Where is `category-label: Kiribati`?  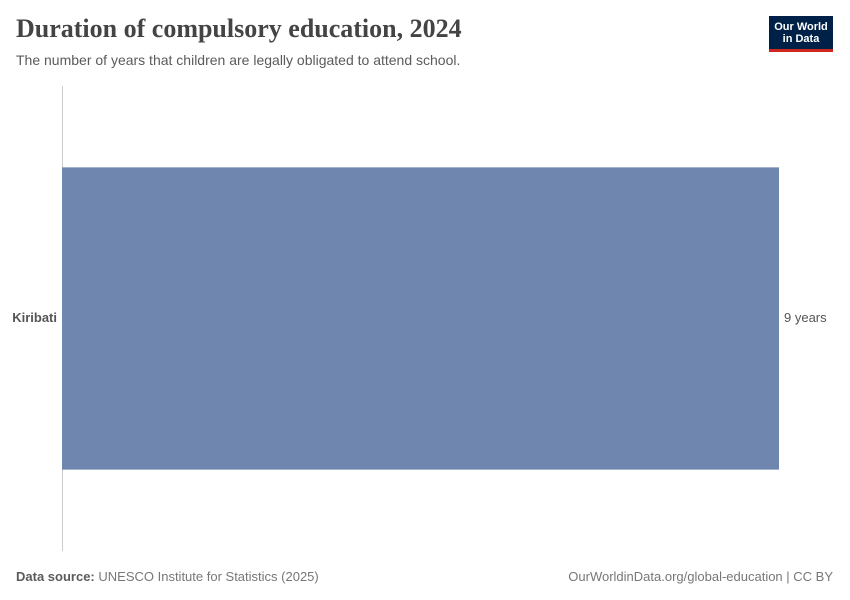
category-label: Kiribati is located at coordinates (34, 317).